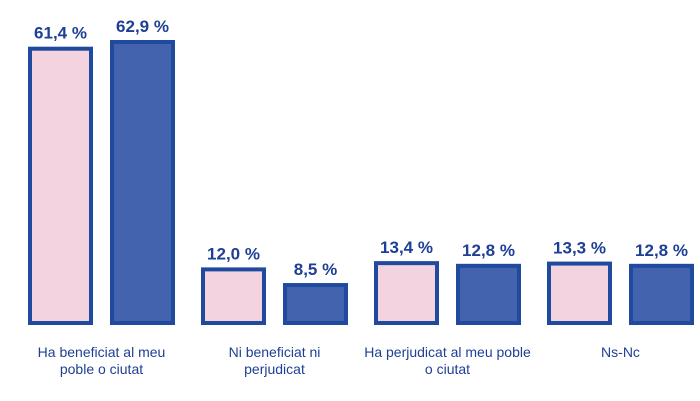  Describe the element at coordinates (274, 360) in the screenshot. I see `category-label: Ni beneficiat ni perjudicat` at that location.